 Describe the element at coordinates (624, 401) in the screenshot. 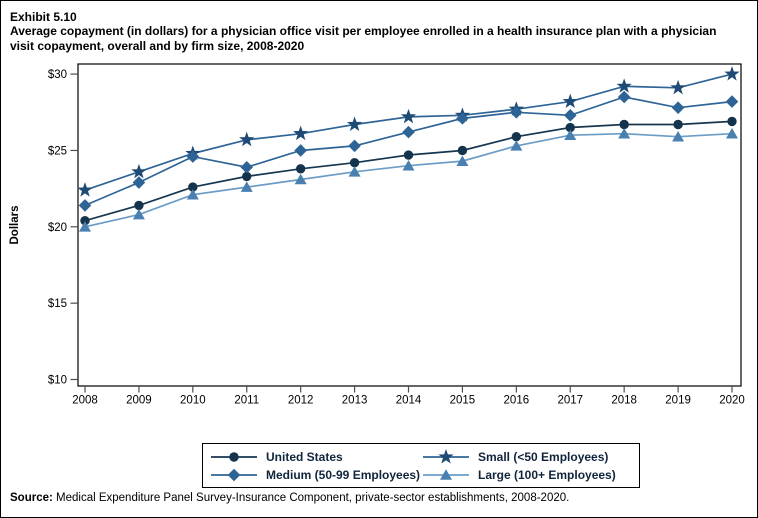

I see `x-axis-tick-label: 2018` at that location.